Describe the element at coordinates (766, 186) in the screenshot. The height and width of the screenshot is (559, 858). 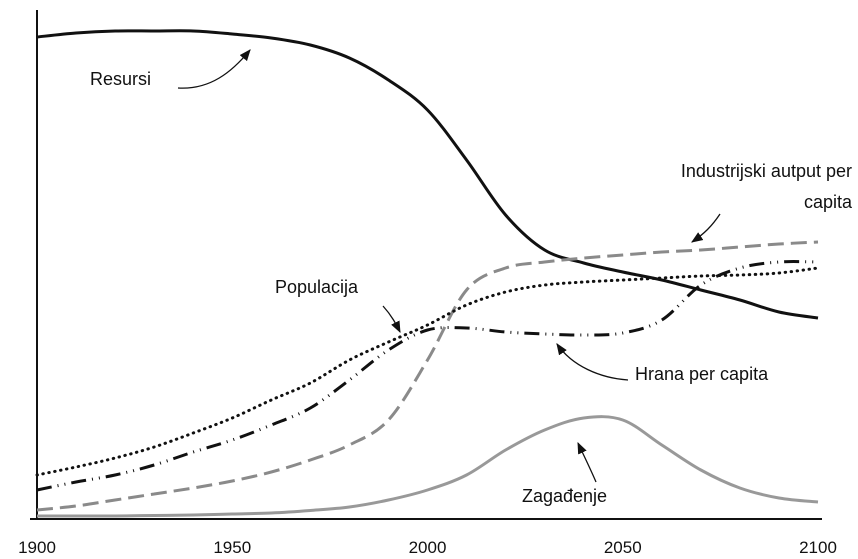
I see `series-label: Industrijski autput per capita` at that location.